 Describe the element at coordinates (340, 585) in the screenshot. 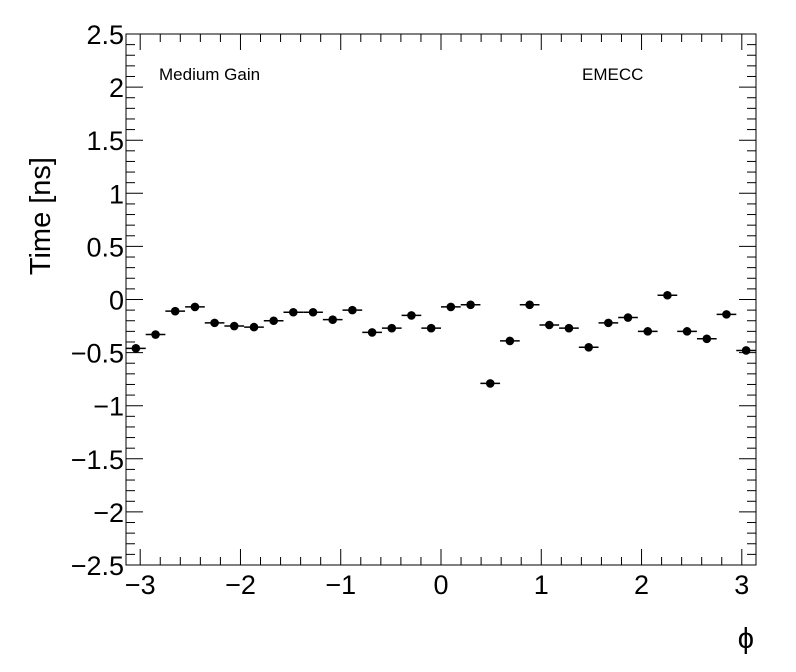

I see `x-tick-label: −1` at that location.